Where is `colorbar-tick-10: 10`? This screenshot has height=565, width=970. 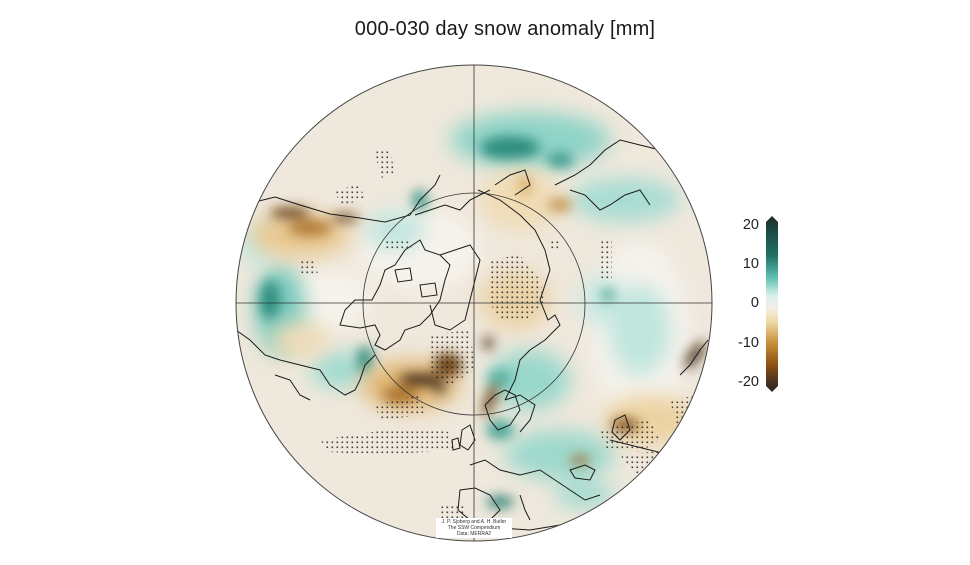
colorbar-tick-10: 10 is located at coordinates (750, 264).